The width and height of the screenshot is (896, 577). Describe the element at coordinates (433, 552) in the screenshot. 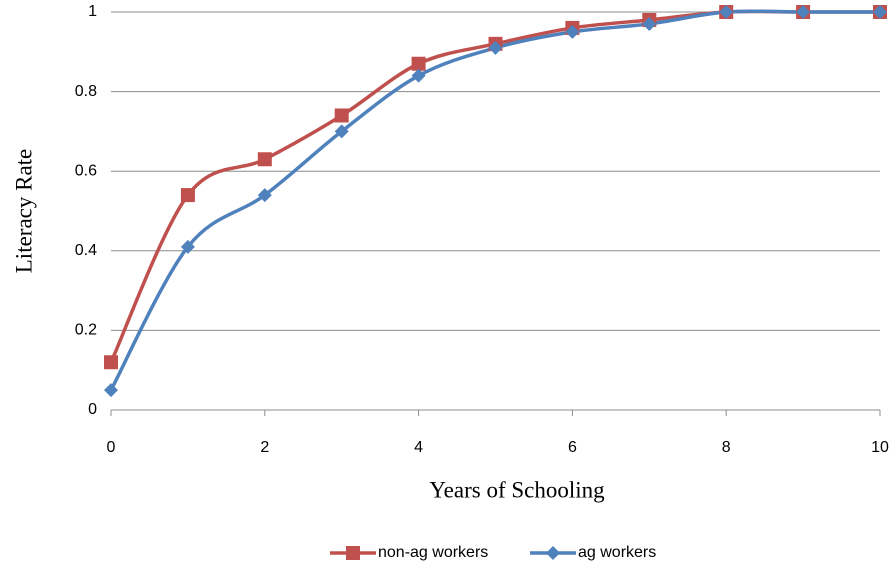

I see `legend-label: non-ag workers` at that location.